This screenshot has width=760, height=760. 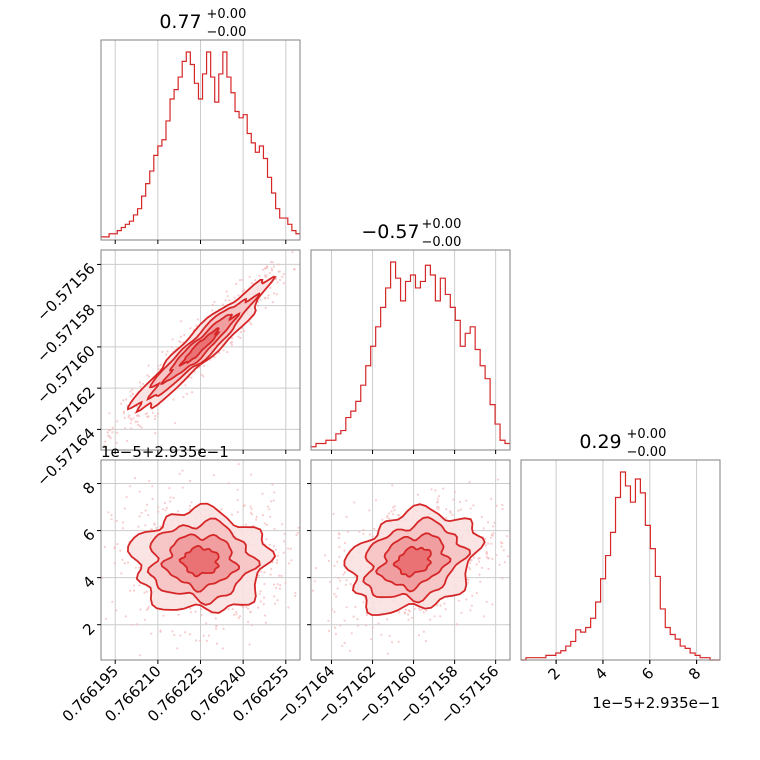 What do you see at coordinates (88, 629) in the screenshot?
I see `y-axis-2-tick-label-0: 2` at bounding box center [88, 629].